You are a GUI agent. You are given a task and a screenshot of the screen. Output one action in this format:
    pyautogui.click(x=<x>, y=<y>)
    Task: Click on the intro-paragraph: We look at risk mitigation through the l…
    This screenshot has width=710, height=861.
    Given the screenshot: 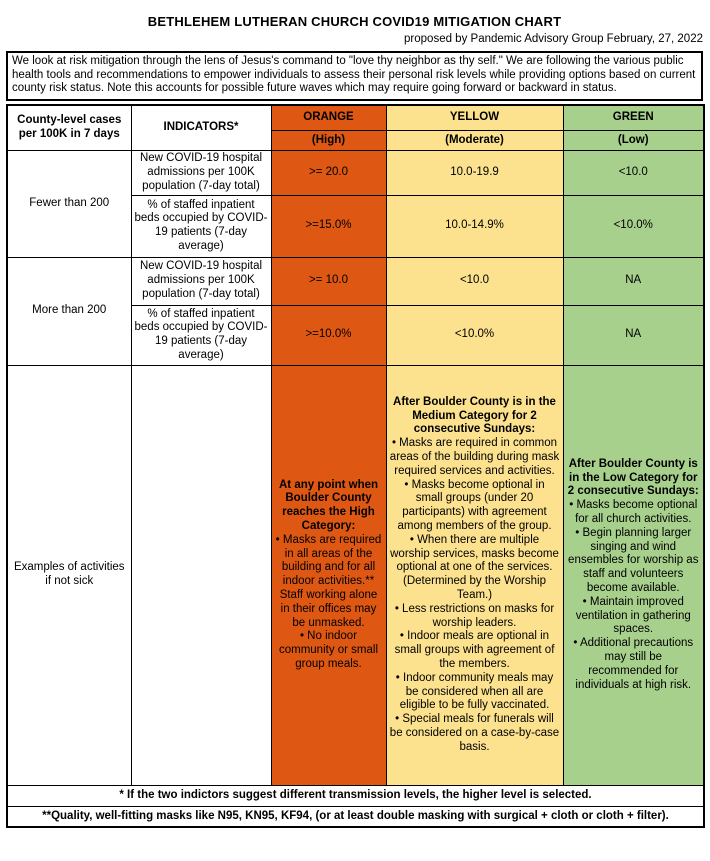 What is the action you would take?
    pyautogui.click(x=354, y=76)
    